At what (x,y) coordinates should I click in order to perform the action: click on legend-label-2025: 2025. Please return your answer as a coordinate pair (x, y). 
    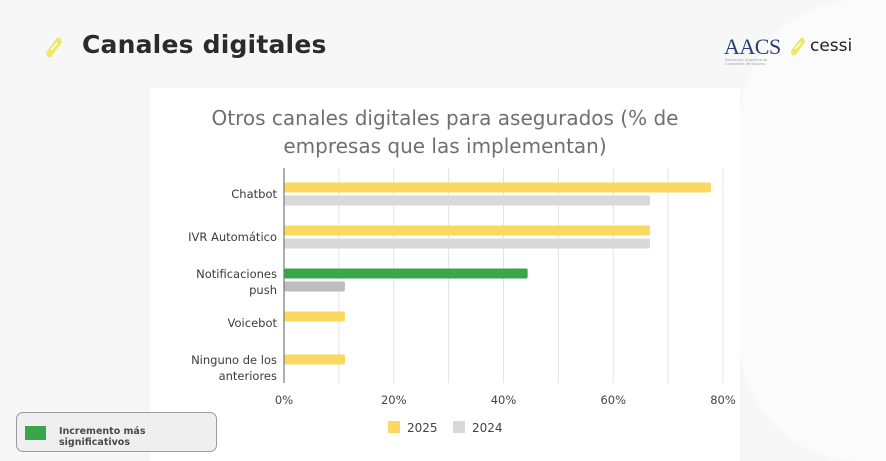
    Looking at the image, I should click on (422, 428).